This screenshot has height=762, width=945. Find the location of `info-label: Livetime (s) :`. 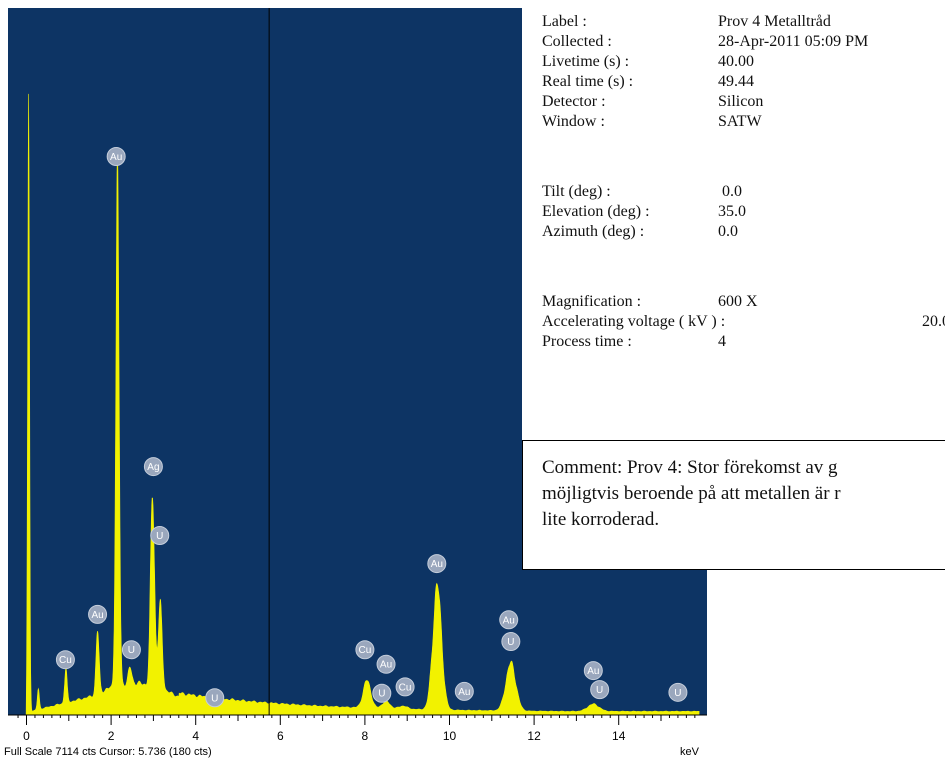

info-label: Livetime (s) : is located at coordinates (586, 61).